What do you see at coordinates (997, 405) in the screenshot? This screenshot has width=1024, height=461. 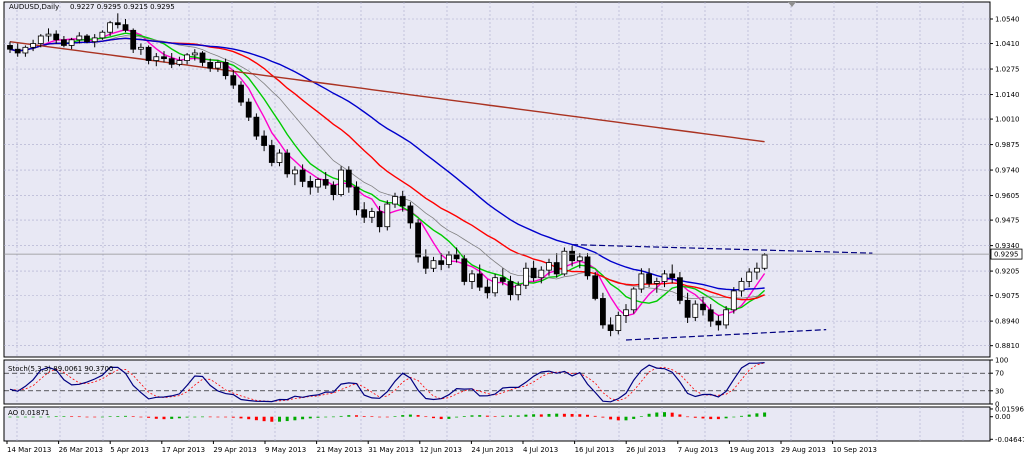 I see `stoch-tick-label: 0` at bounding box center [997, 405].